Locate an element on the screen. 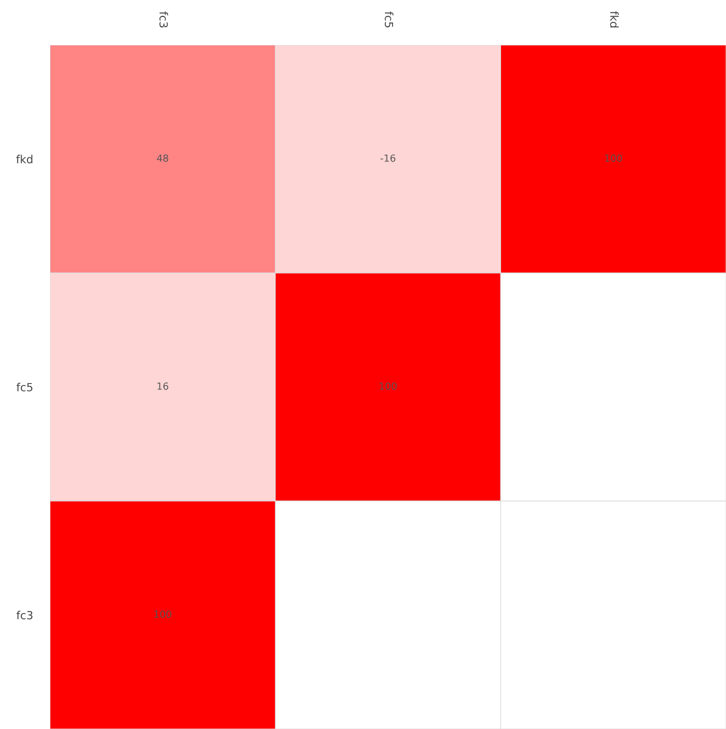  y-tick-label: fkd is located at coordinates (24, 159).